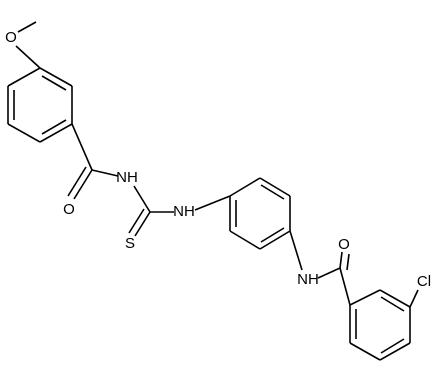 This screenshot has width=436, height=388. What do you see at coordinates (424, 281) in the screenshot?
I see `atom-label: Cl` at bounding box center [424, 281].